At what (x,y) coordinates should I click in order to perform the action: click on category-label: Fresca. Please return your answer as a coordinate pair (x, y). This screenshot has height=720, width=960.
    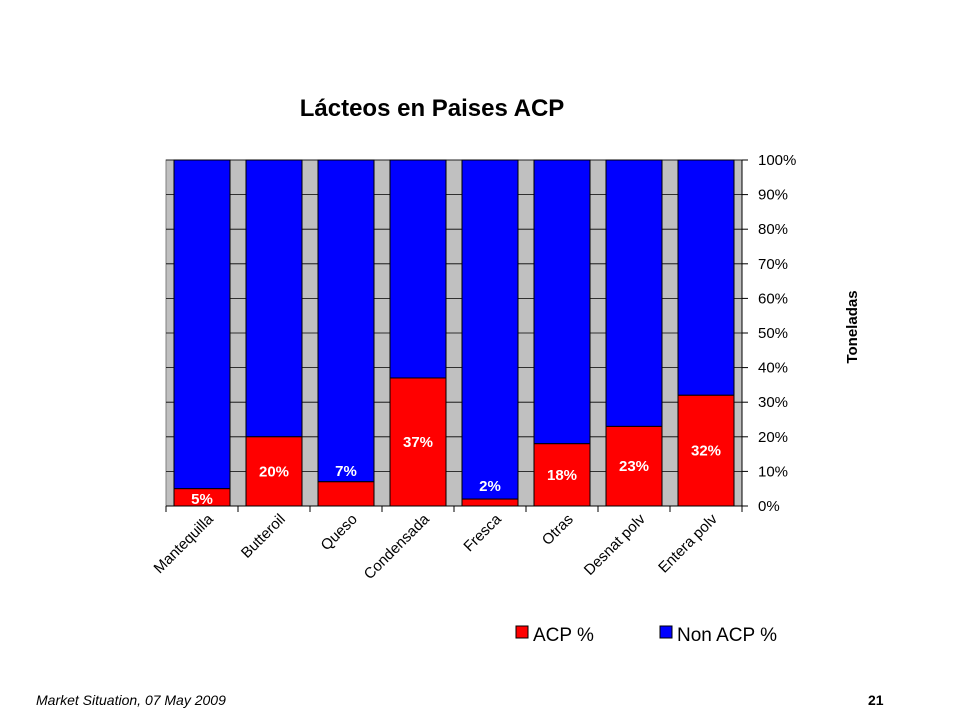
    Looking at the image, I should click on (482, 532).